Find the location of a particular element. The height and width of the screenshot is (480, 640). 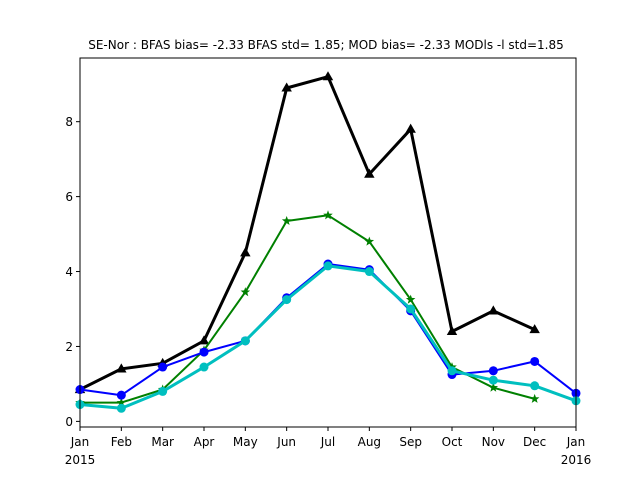

x-tick-label: Nov is located at coordinates (493, 442).